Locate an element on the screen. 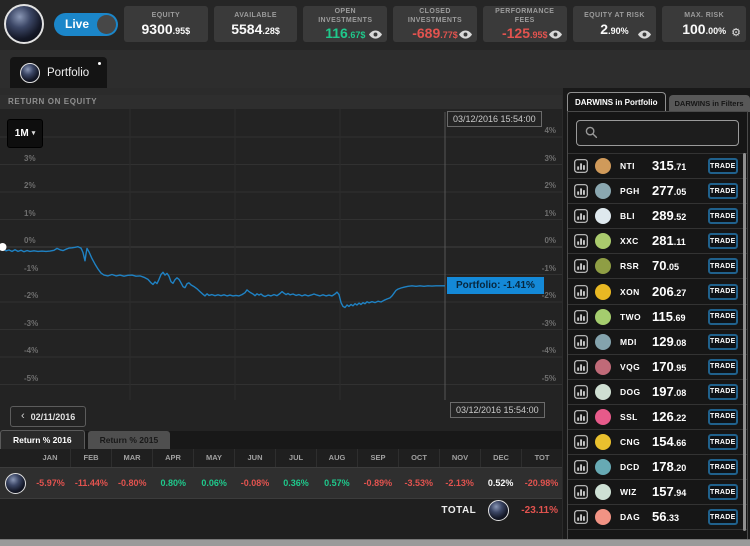 The height and width of the screenshot is (546, 750). chevron-left-icon: ‹ is located at coordinates (23, 416).